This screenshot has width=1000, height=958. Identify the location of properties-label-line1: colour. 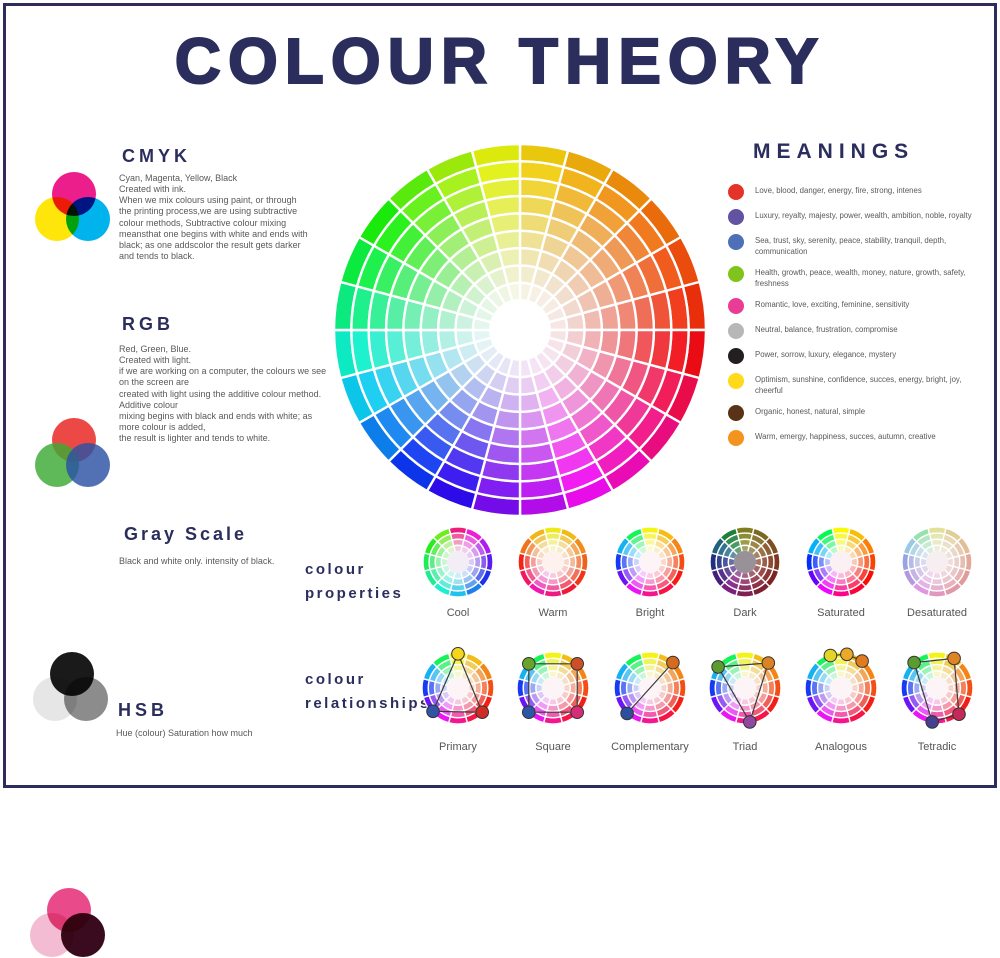
(335, 569).